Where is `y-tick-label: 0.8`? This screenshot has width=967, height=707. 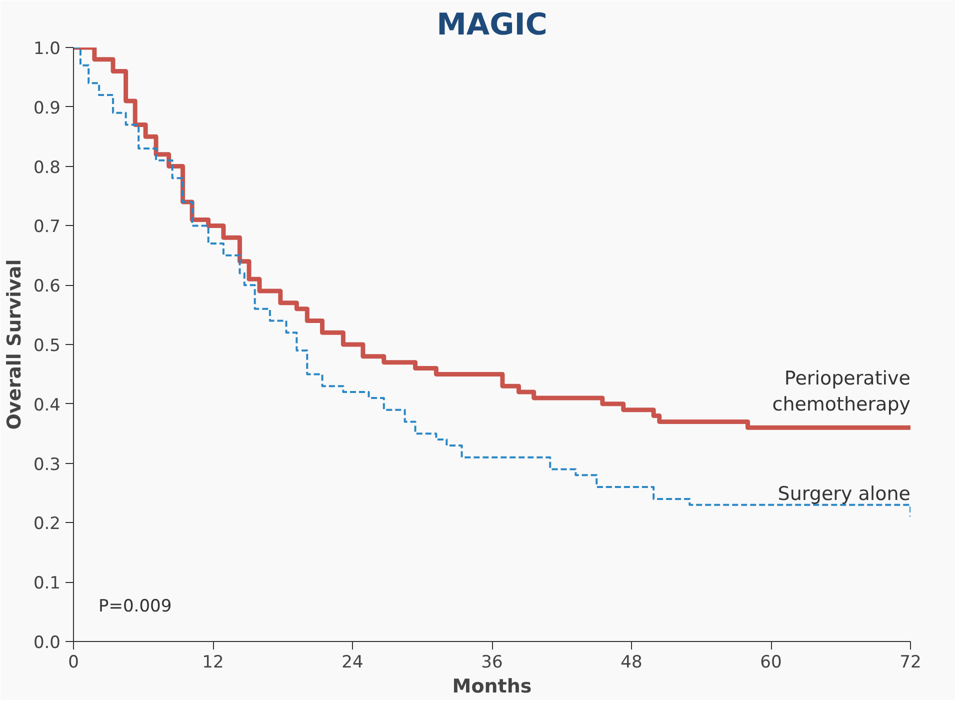
y-tick-label: 0.8 is located at coordinates (47, 168).